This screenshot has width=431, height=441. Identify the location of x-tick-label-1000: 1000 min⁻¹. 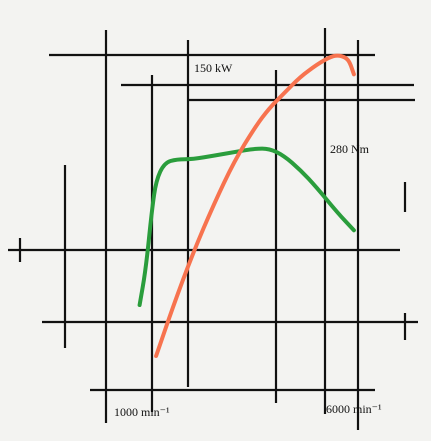
(142, 412).